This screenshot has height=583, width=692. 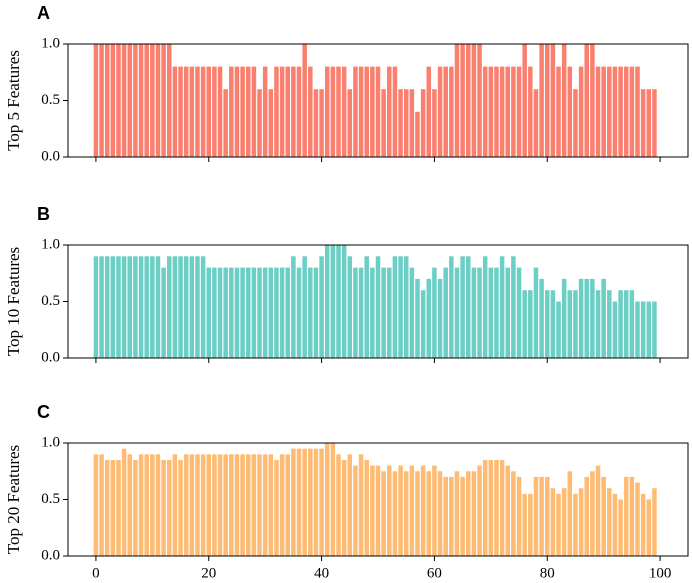 I want to click on y-tick-label: 0.0, so click(x=50, y=156).